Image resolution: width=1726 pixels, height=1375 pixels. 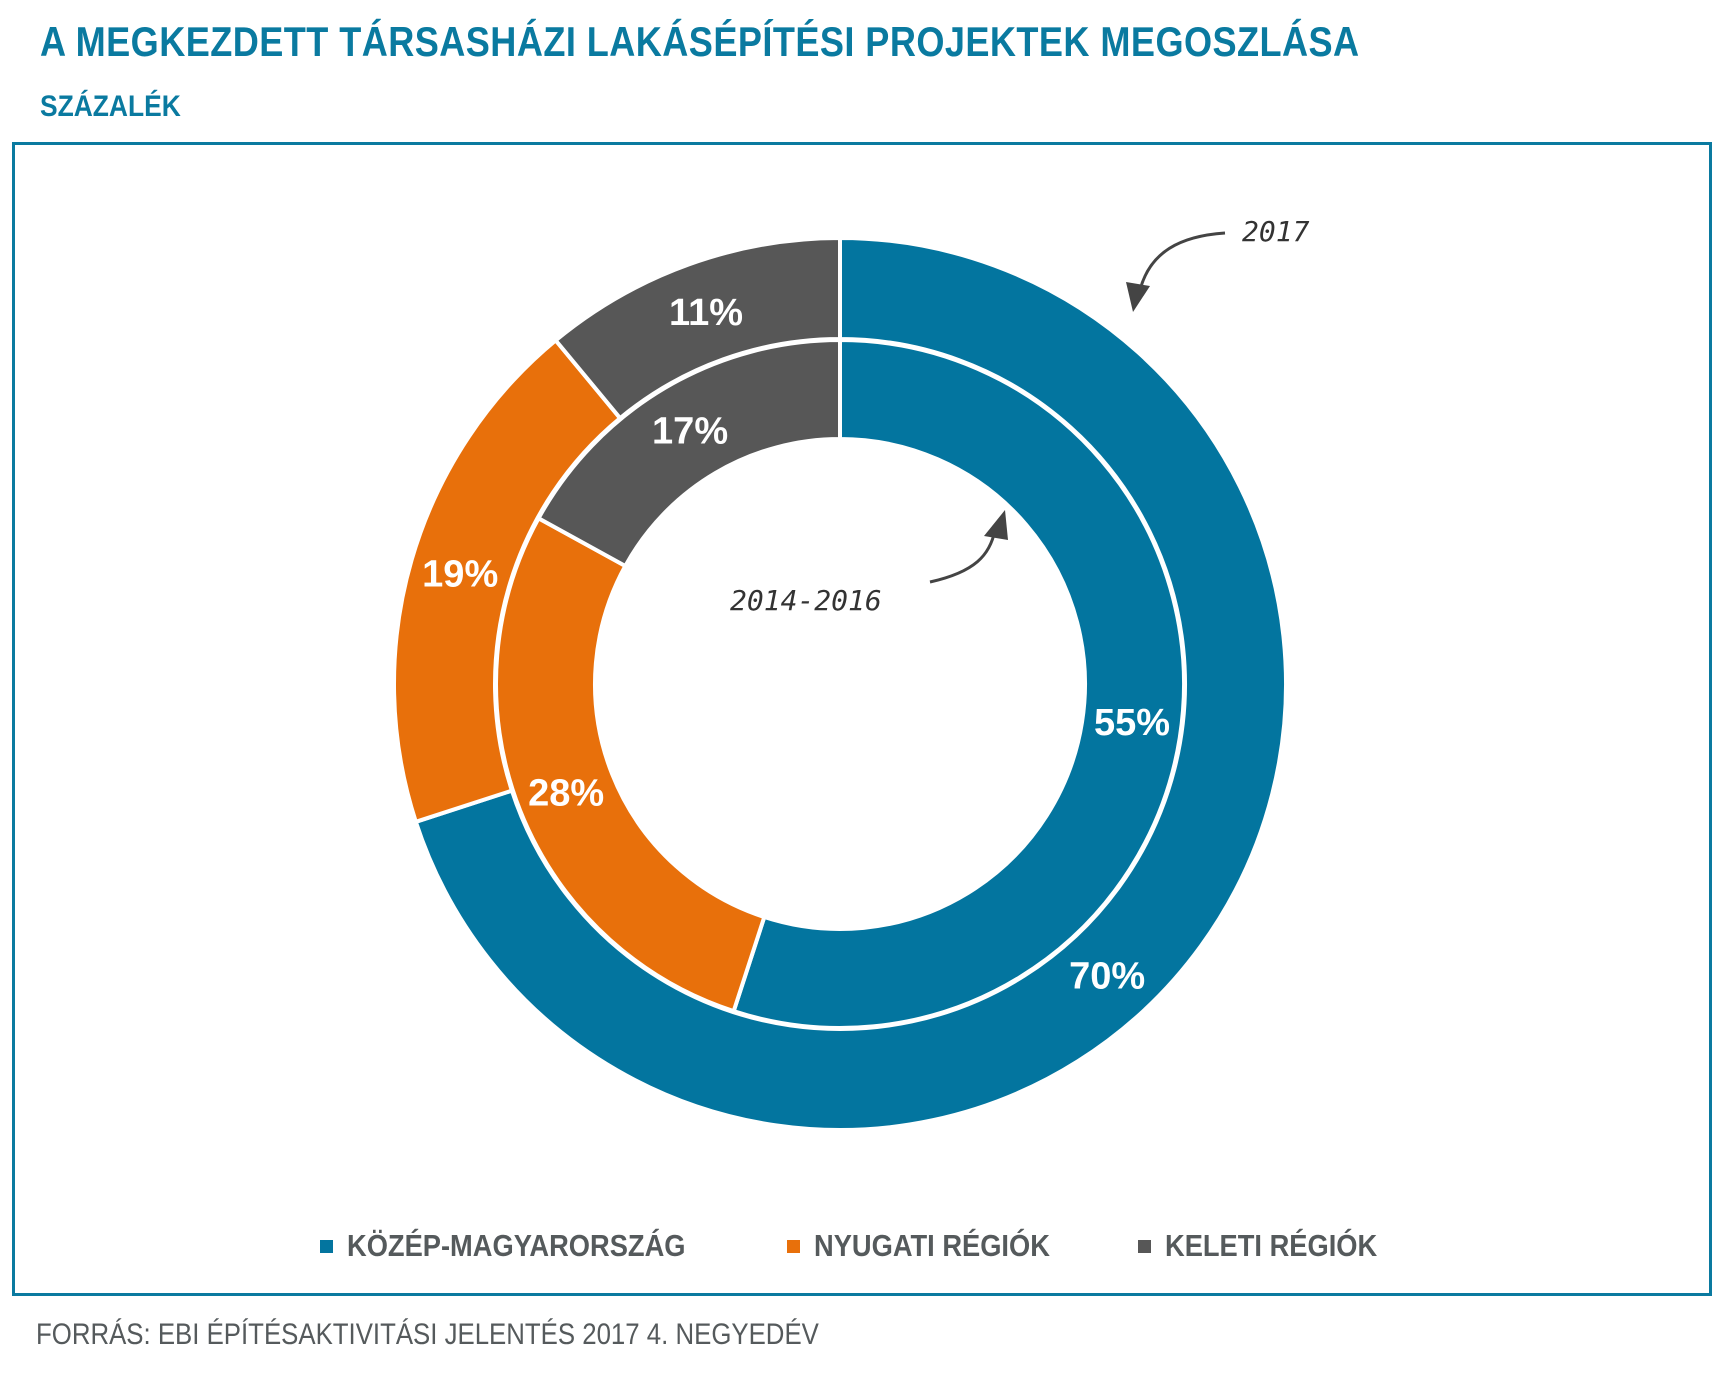 I want to click on legend-item-kozep: KÖZÉP-MAGYARORSZÁG, so click(x=525, y=1246).